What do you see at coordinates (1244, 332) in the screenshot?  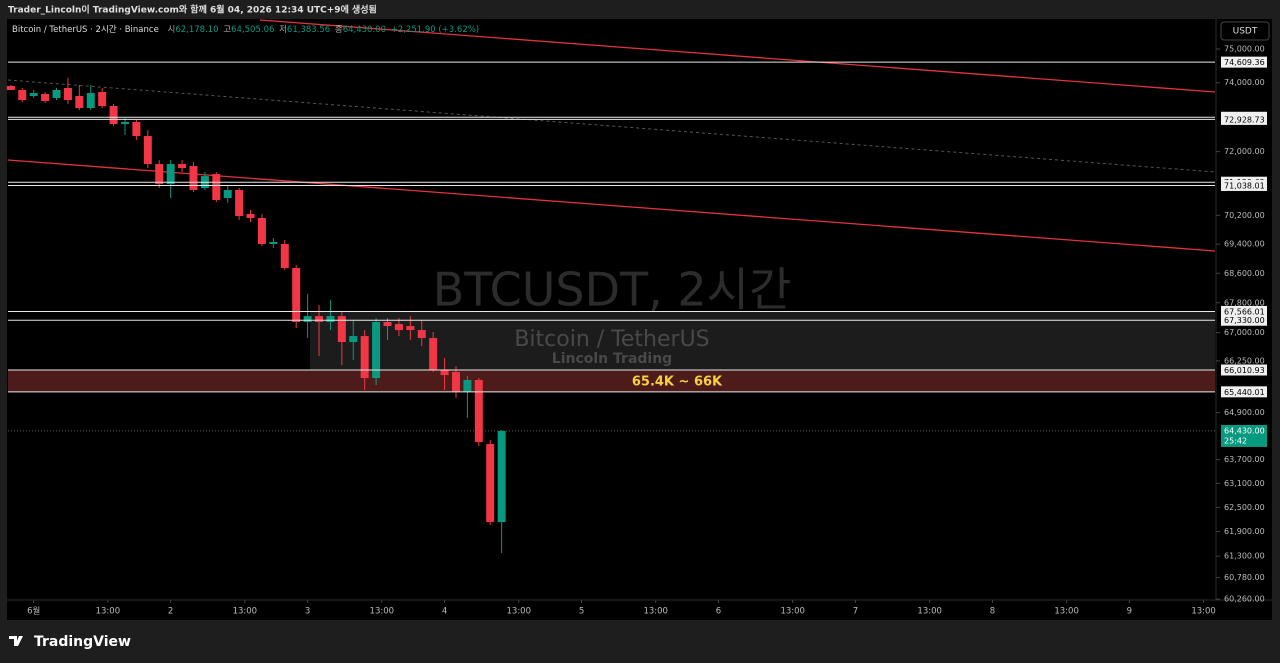 I see `y-tick-label: 67,000.00` at bounding box center [1244, 332].